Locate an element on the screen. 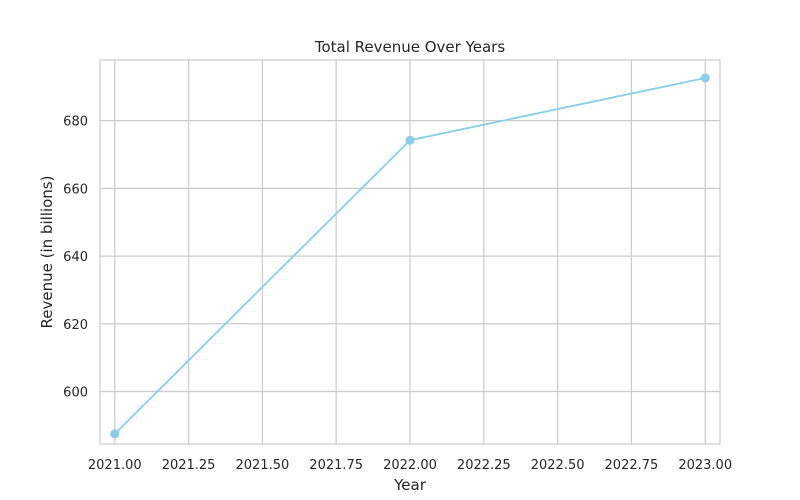 This screenshot has width=800, height=500. y-tick-label: 620 is located at coordinates (75, 325).